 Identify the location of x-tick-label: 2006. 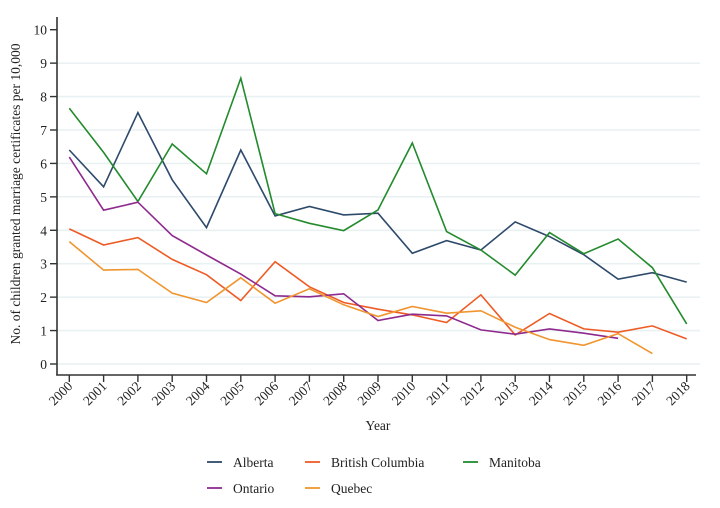
(267, 393).